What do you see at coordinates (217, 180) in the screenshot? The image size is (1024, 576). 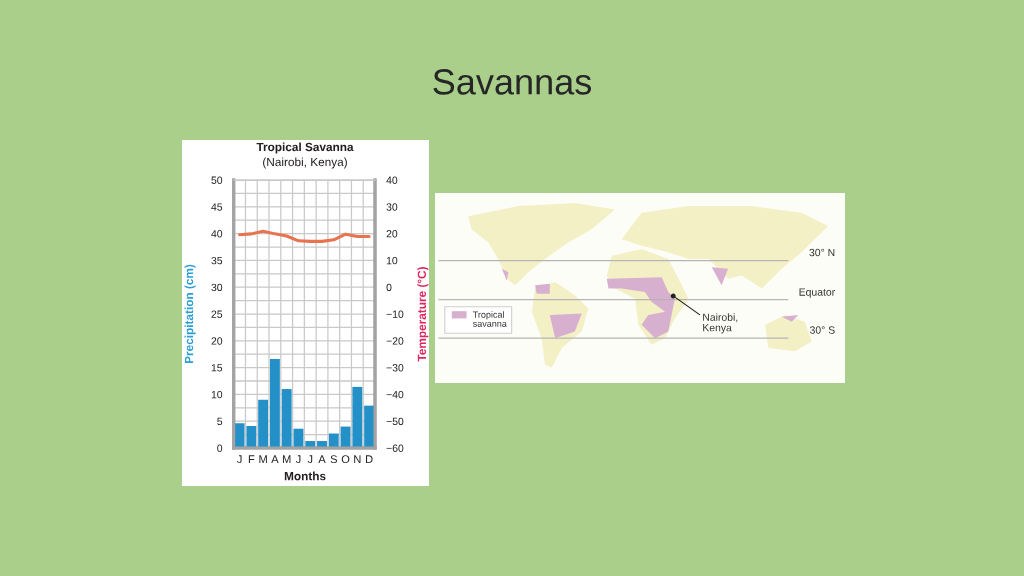 I see `y-tick-label: 50` at bounding box center [217, 180].